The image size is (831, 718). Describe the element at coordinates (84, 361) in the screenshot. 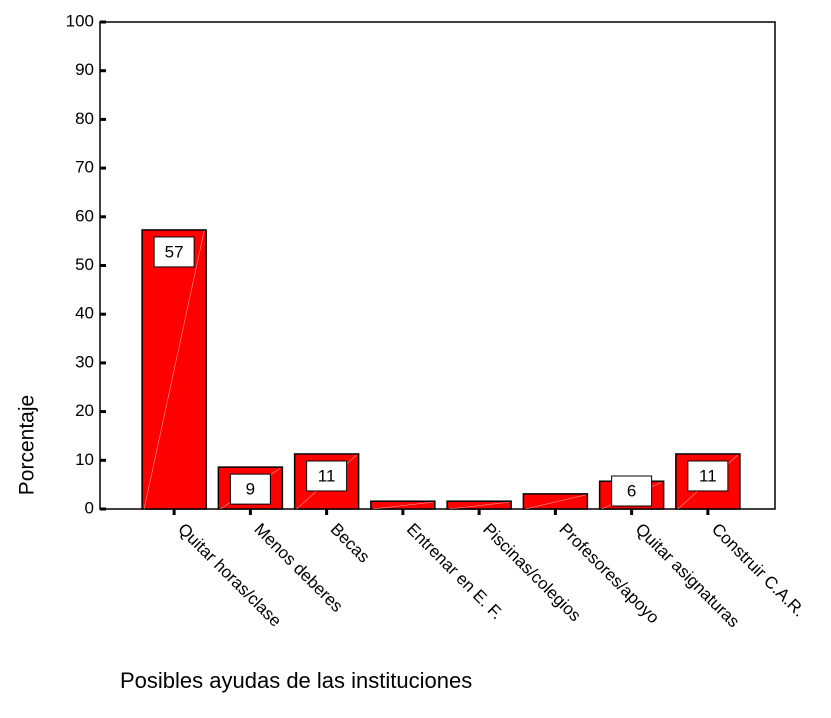

I see `y-tick-label: 30` at that location.